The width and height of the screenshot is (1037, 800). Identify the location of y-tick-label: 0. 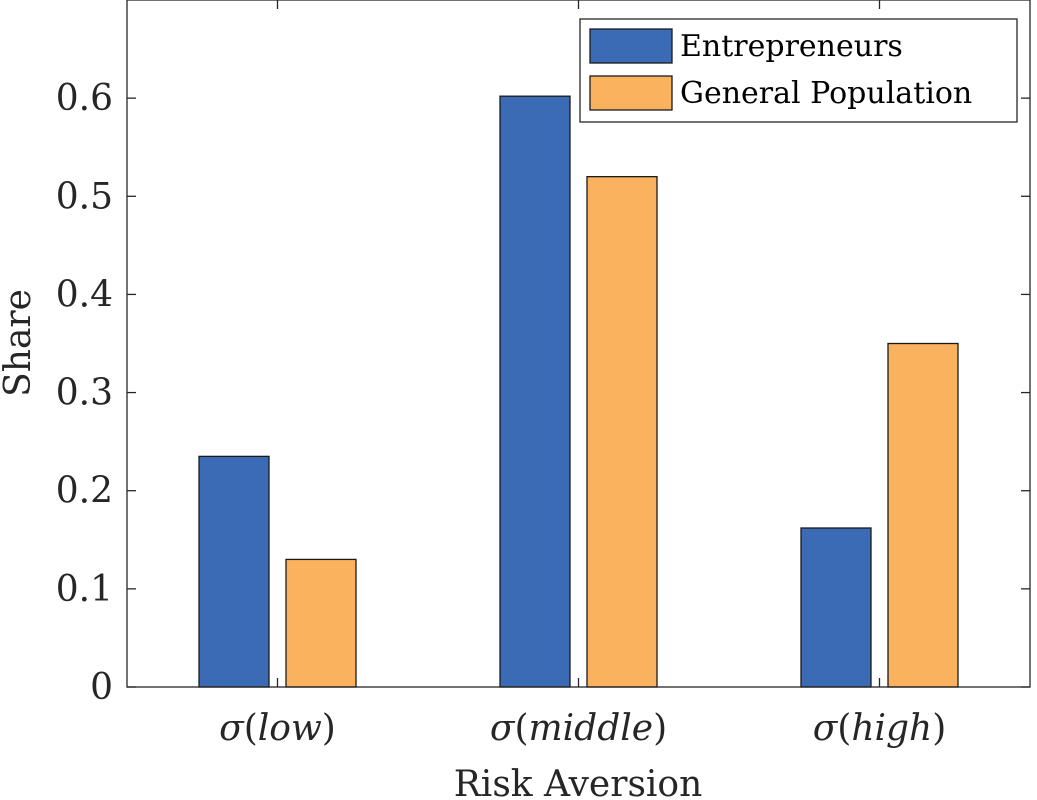
(101, 687).